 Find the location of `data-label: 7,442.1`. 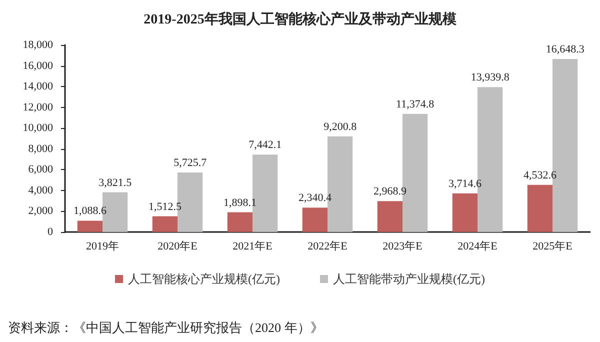

data-label: 7,442.1 is located at coordinates (265, 145).